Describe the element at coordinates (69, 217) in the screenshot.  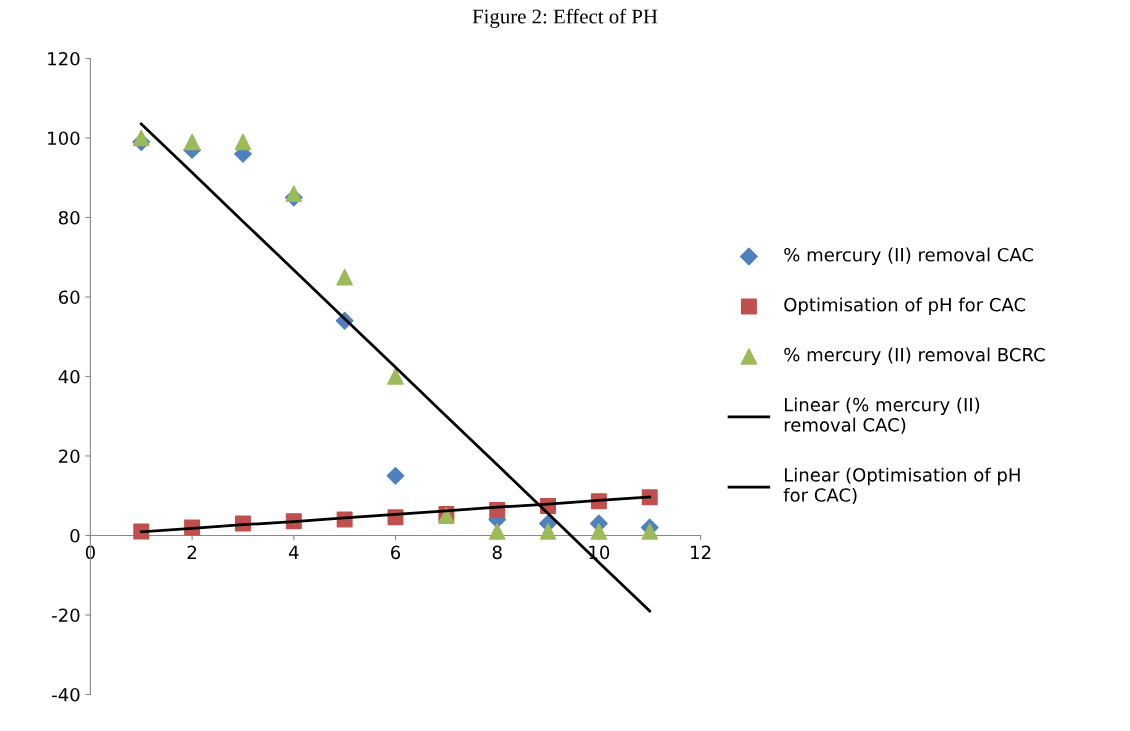
I see `y-tick-label: 80` at that location.